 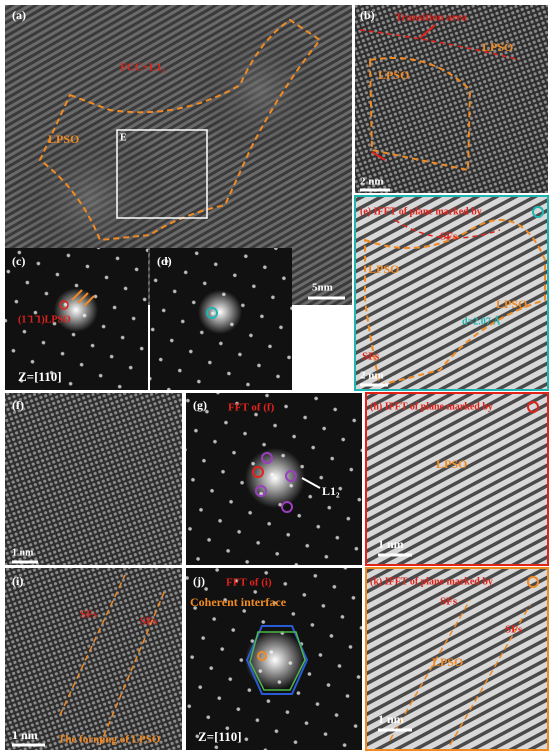 I want to click on panel-title: (h) IFFT of plane marked by, so click(x=431, y=406).